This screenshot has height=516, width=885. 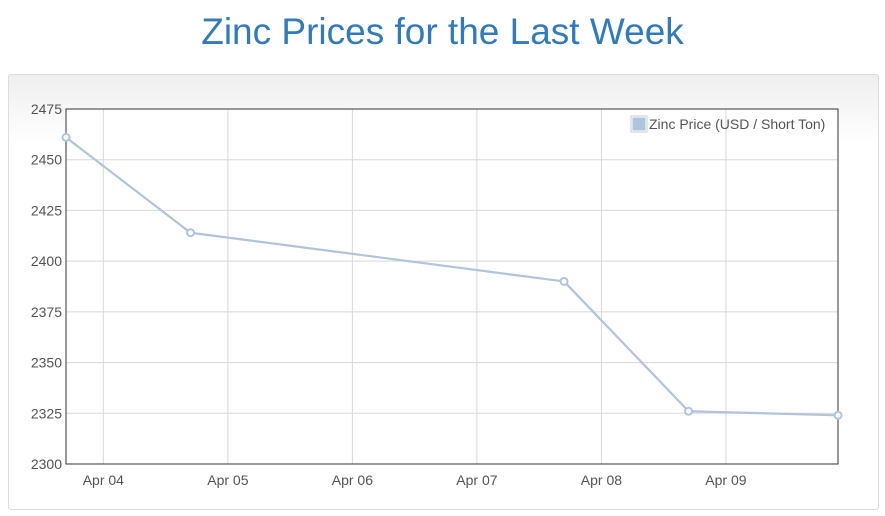 I want to click on x-tick-label: Apr 07, so click(x=476, y=480).